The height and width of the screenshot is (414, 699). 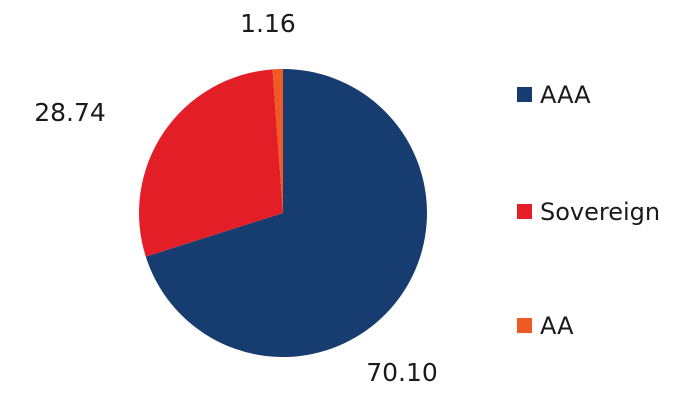 I want to click on legend-swatch-sovereign, so click(x=524, y=211).